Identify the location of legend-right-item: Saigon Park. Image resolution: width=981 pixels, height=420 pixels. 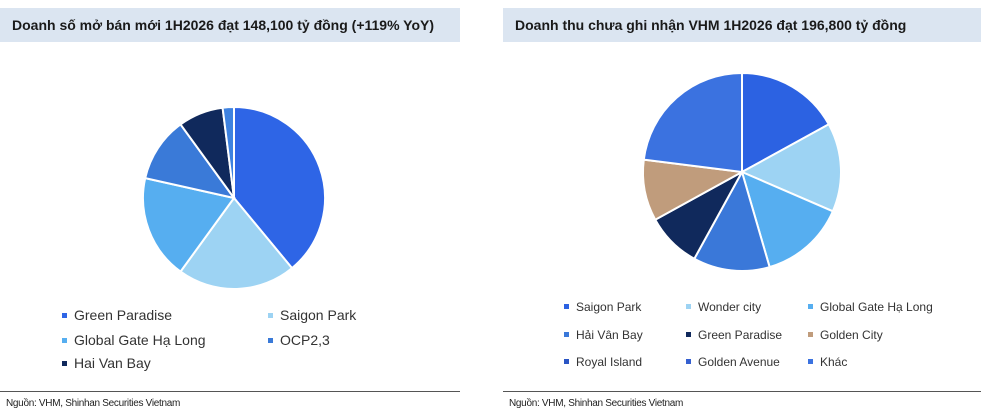
(602, 307).